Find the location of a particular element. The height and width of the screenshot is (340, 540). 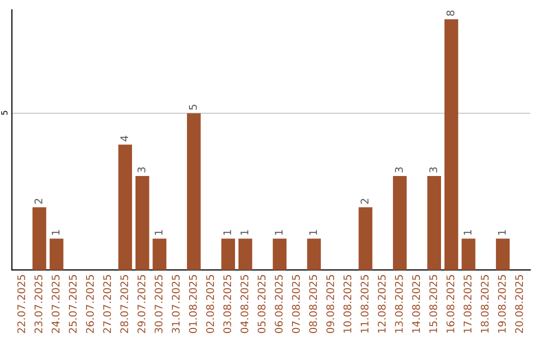

x-tick-label: 04.08.2025 is located at coordinates (244, 304).